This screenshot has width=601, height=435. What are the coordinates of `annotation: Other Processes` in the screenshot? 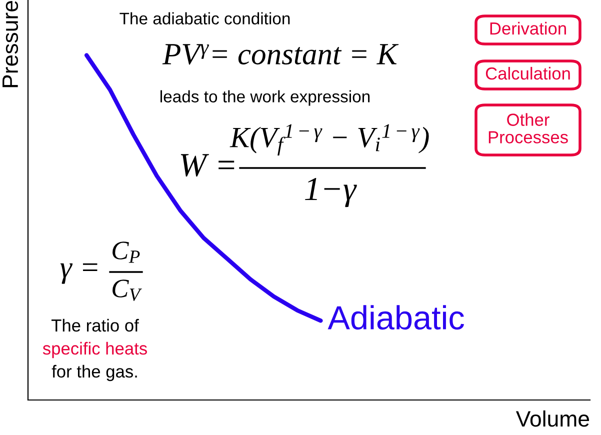 It's located at (528, 128).